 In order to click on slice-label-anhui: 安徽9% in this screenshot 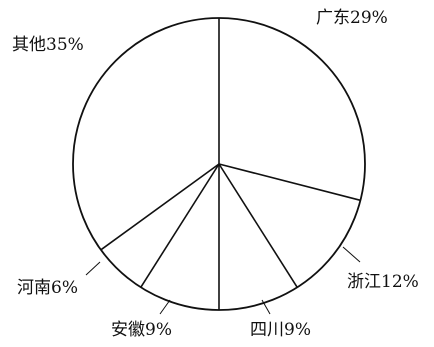, I will do `click(141, 330)`.